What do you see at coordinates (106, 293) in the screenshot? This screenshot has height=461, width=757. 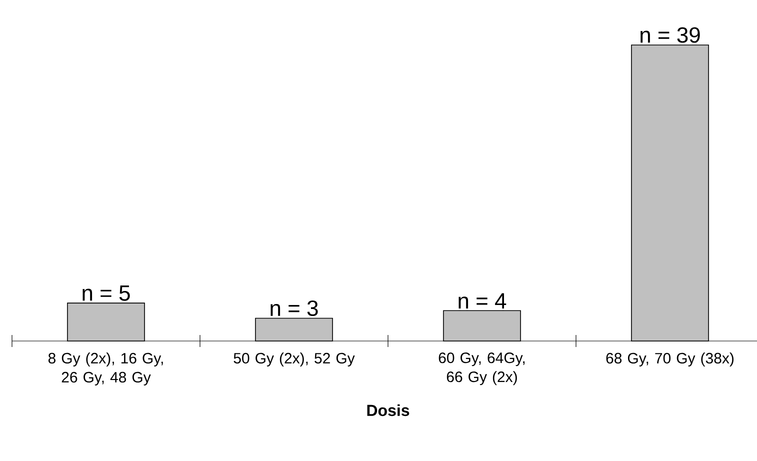 I see `data-label: n = 5` at bounding box center [106, 293].